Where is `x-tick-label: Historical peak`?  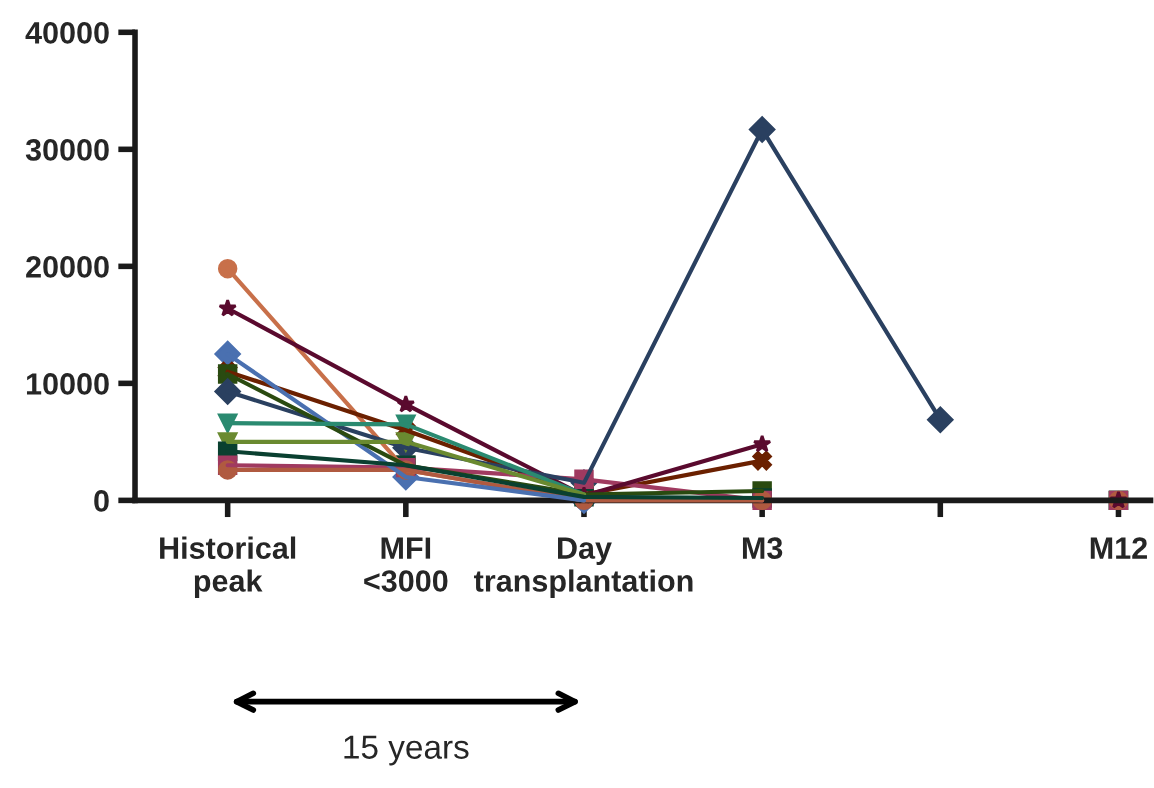
x-tick-label: Historical peak is located at coordinates (228, 567).